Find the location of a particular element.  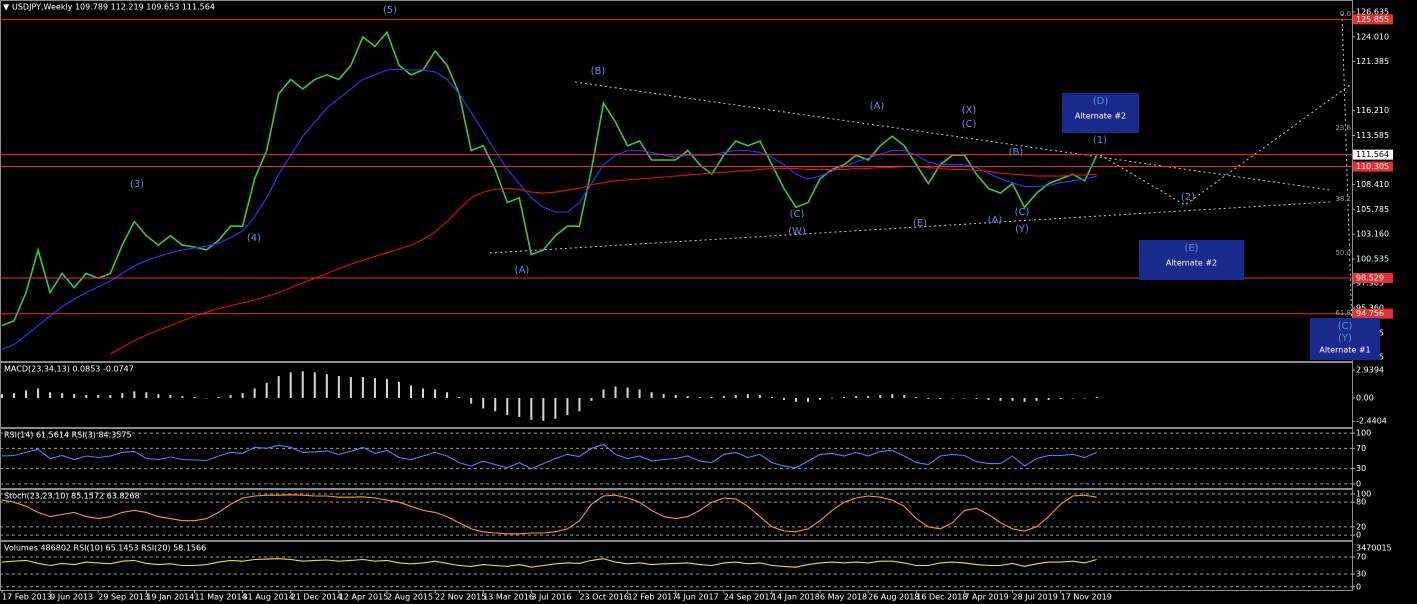

alternate-box-label: (C) is located at coordinates (1345, 326).